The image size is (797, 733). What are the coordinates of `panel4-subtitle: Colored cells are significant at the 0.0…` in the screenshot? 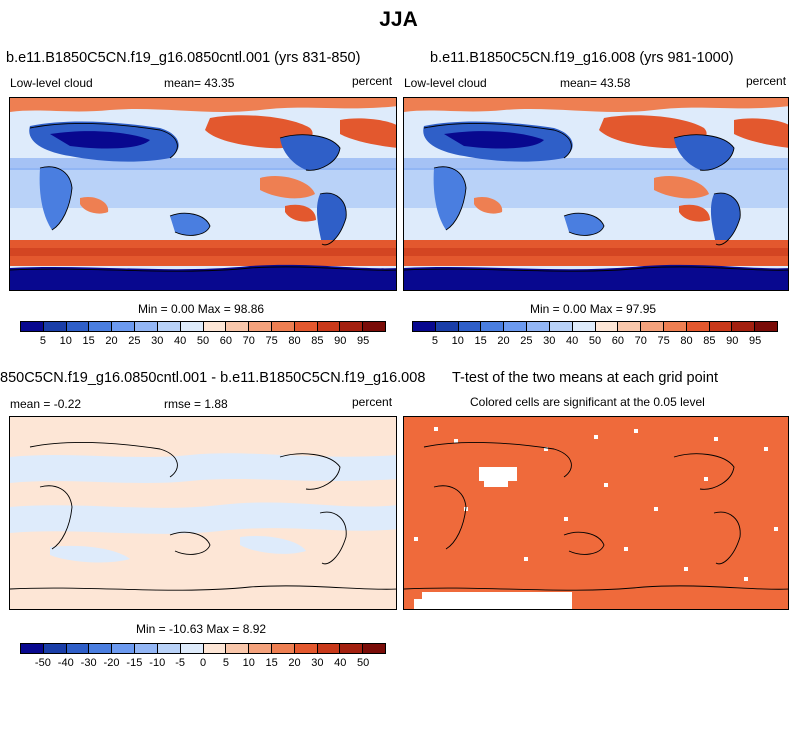 It's located at (587, 402).